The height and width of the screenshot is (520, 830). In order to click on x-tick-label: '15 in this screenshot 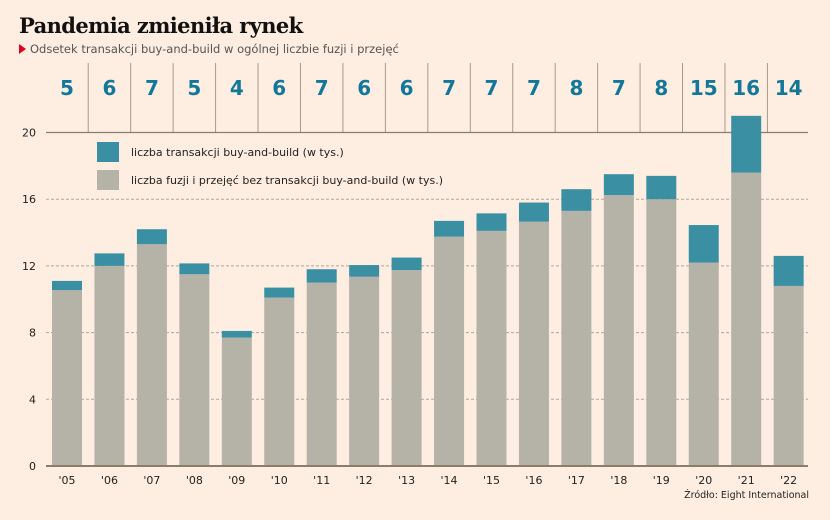, I will do `click(491, 480)`.